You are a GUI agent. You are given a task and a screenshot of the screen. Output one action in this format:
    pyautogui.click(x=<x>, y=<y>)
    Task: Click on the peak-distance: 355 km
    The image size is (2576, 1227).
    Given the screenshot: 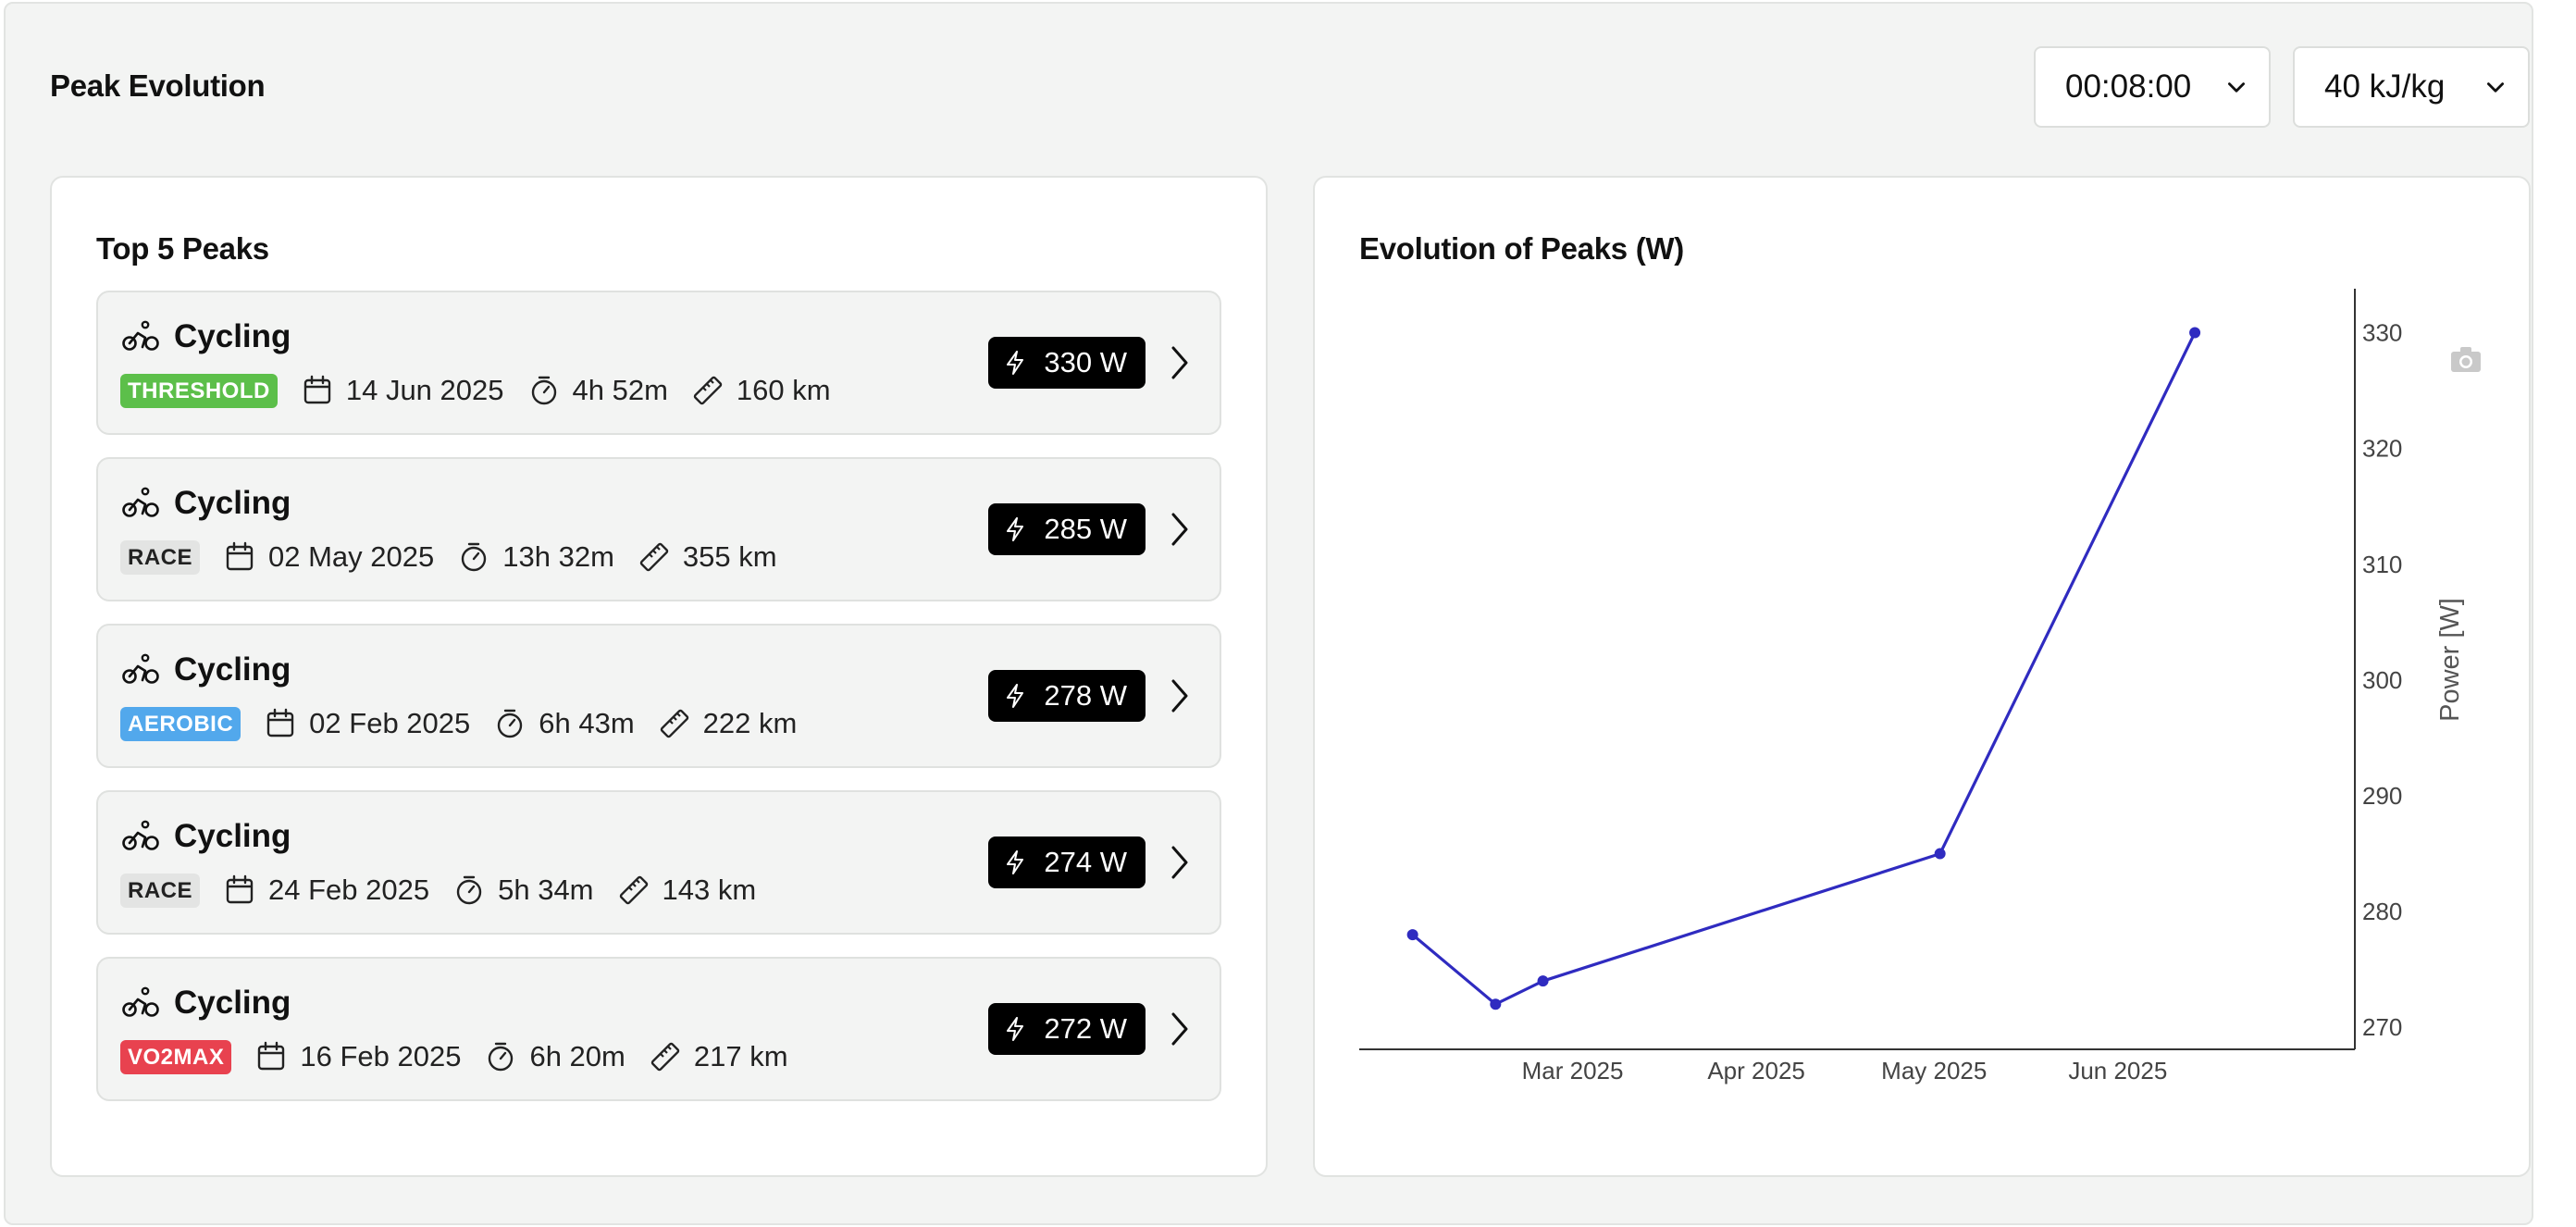 What is the action you would take?
    pyautogui.click(x=730, y=556)
    